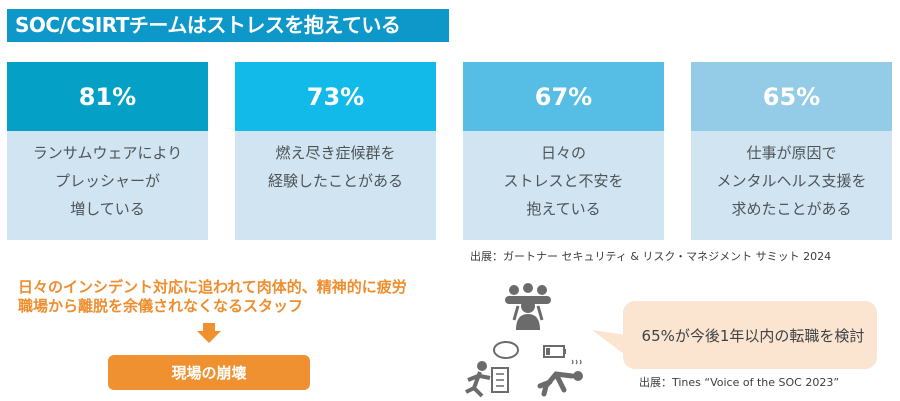  I want to click on down-arrow-icon, so click(209, 333).